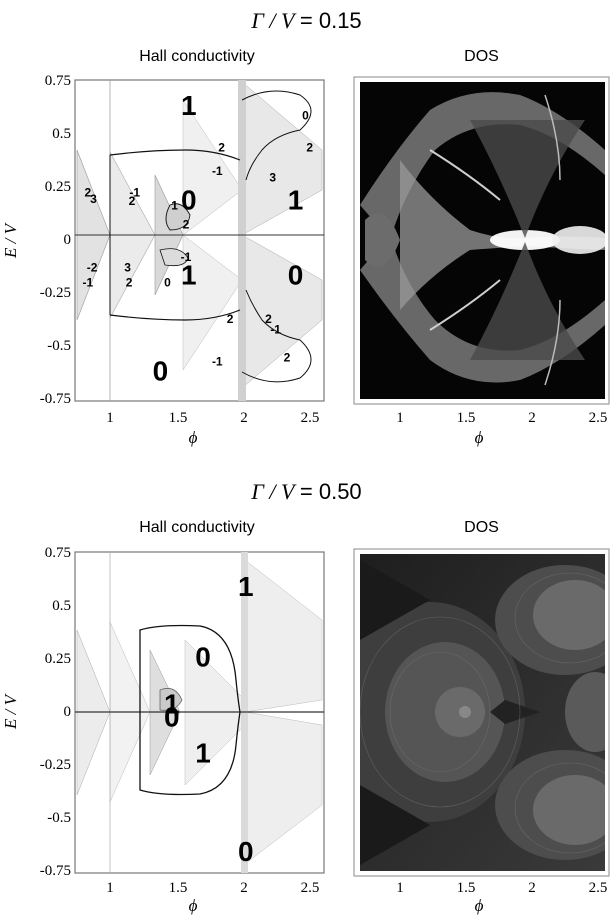 The width and height of the screenshot is (613, 915). I want to click on top-hall-xticks: 1 1.5 2 2.5, so click(212, 418).